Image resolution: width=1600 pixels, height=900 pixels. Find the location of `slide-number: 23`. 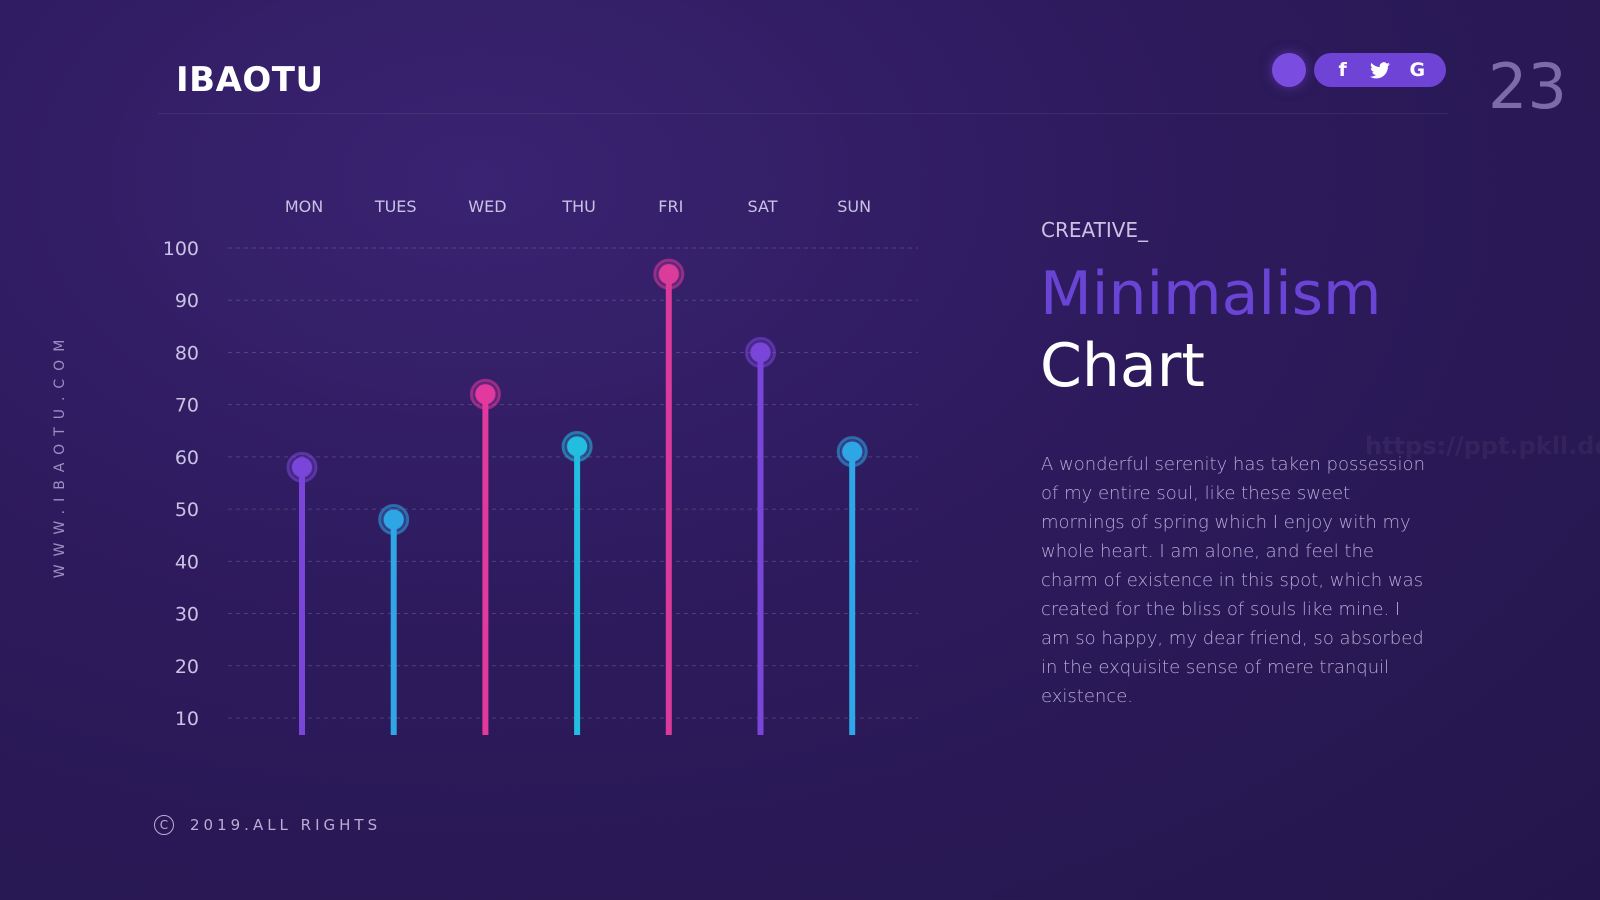

slide-number: 23 is located at coordinates (1527, 86).